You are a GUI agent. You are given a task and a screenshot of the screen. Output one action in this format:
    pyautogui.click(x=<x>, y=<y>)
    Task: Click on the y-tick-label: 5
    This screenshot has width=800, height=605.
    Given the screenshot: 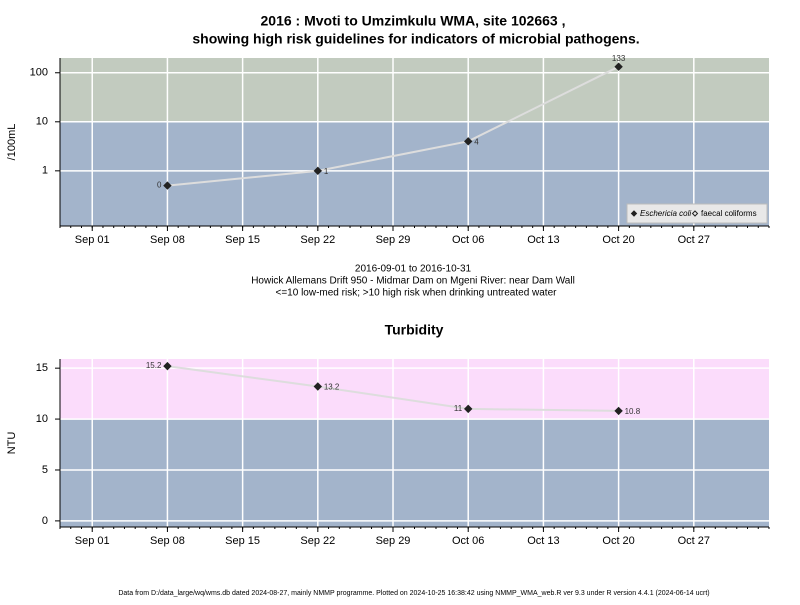 What is the action you would take?
    pyautogui.click(x=45, y=470)
    